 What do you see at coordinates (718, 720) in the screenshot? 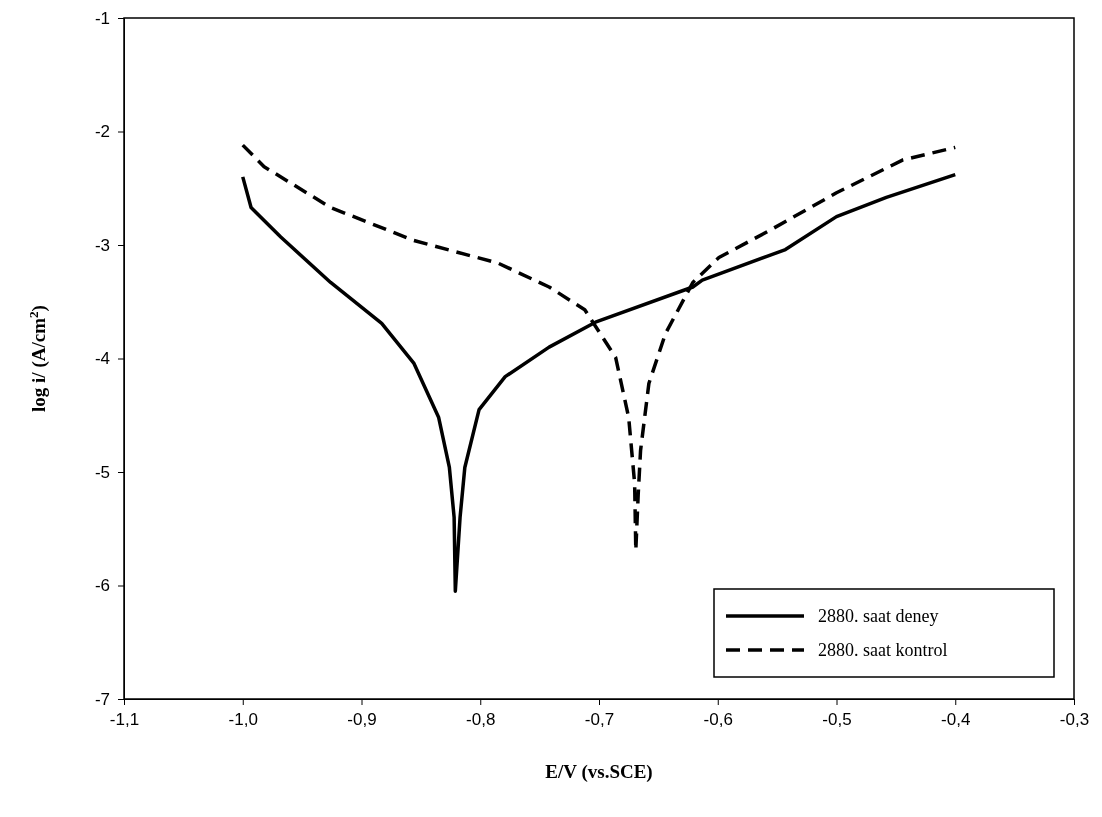
I see `x-tick-label: -0,6` at bounding box center [718, 720].